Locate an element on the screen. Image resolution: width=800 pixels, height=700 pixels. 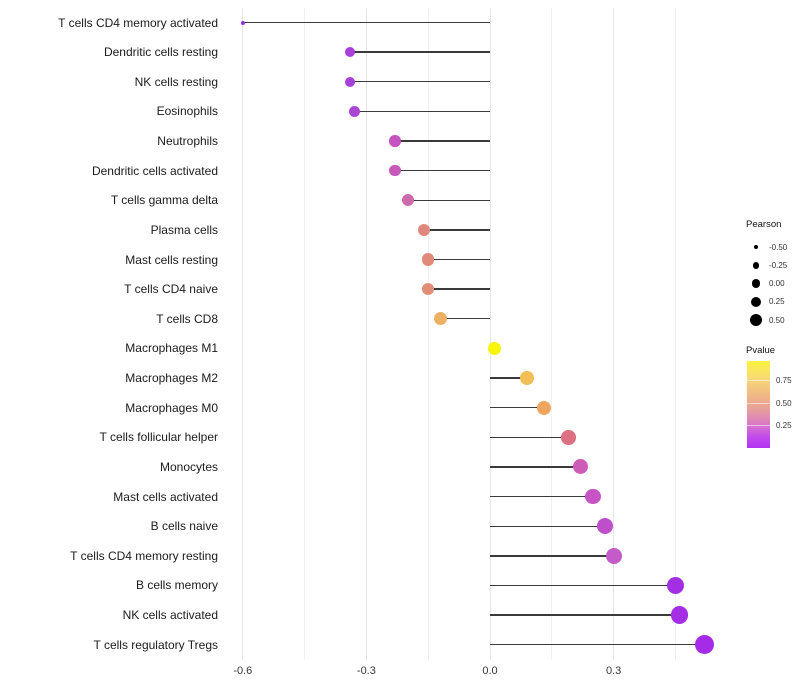
category-label: Mast cells activated is located at coordinates (165, 496).